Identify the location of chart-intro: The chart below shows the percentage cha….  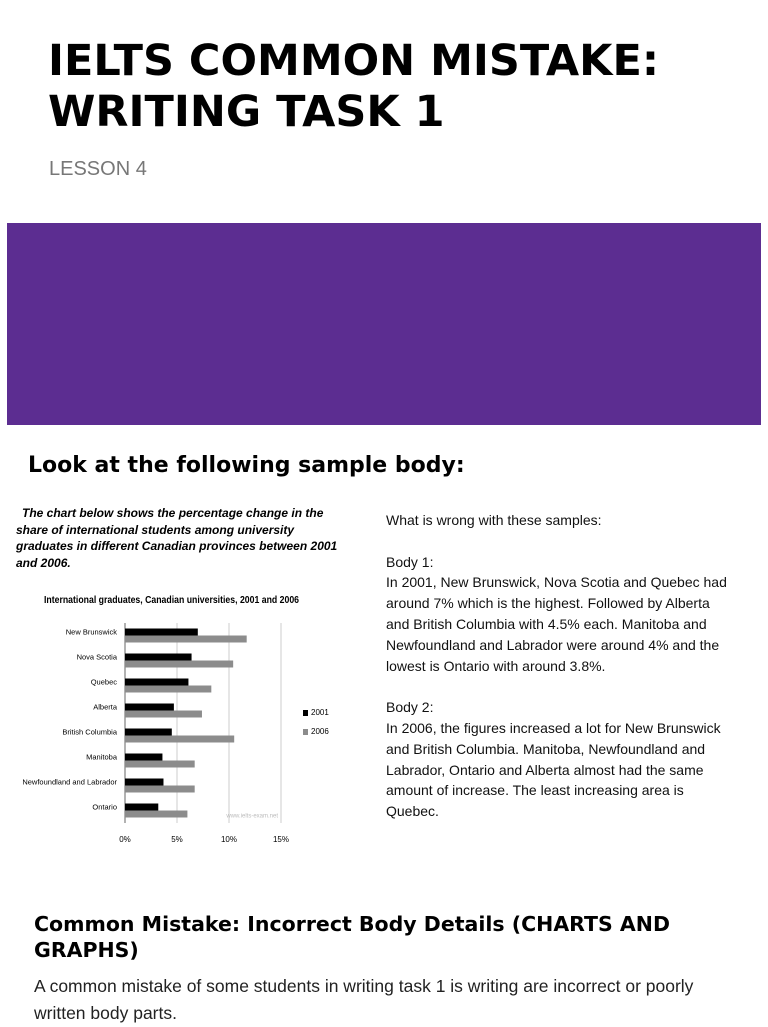
(176, 538).